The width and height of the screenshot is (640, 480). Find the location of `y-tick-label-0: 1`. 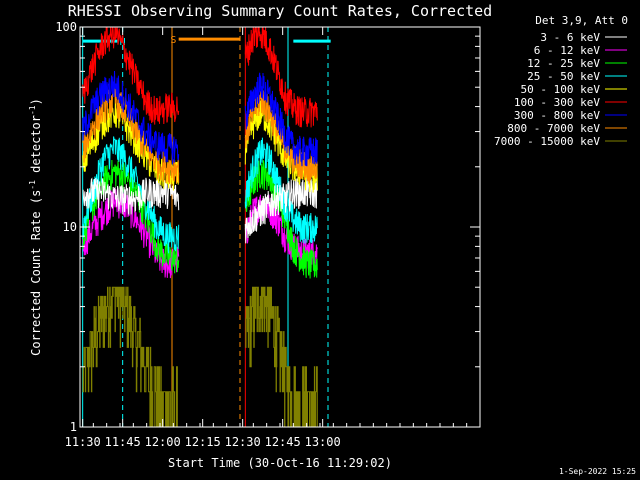

y-tick-label-0: 1 is located at coordinates (73, 427).